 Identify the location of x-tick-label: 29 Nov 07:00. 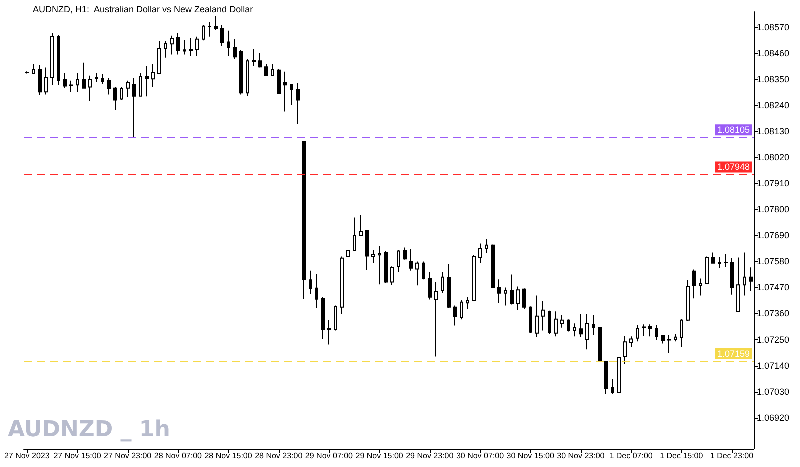
(329, 456).